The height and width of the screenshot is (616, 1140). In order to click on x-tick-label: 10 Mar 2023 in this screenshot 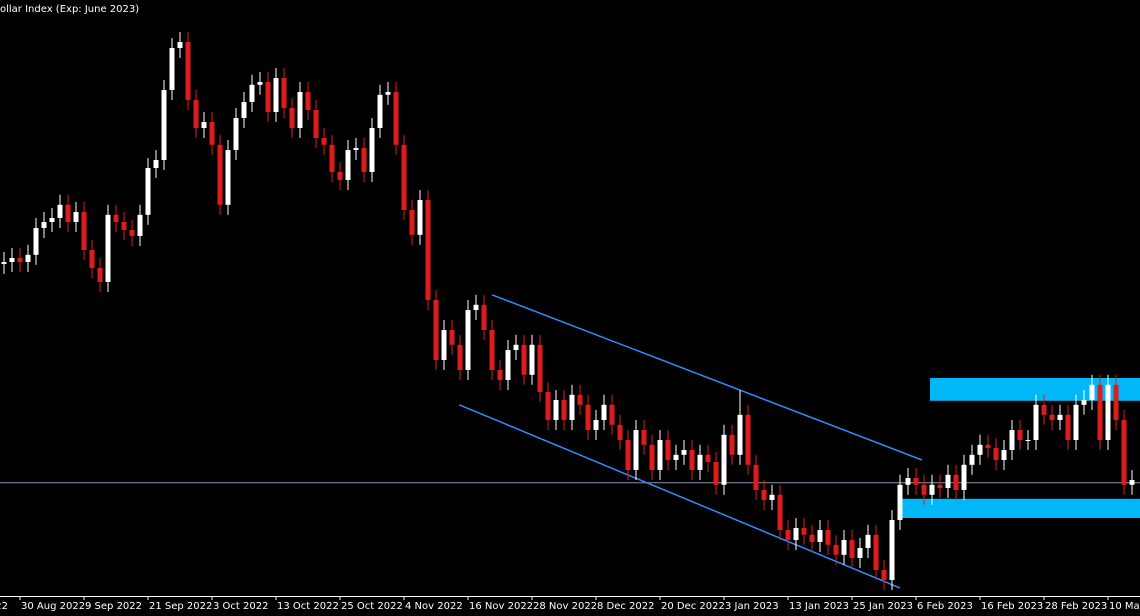, I will do `click(1124, 606)`.